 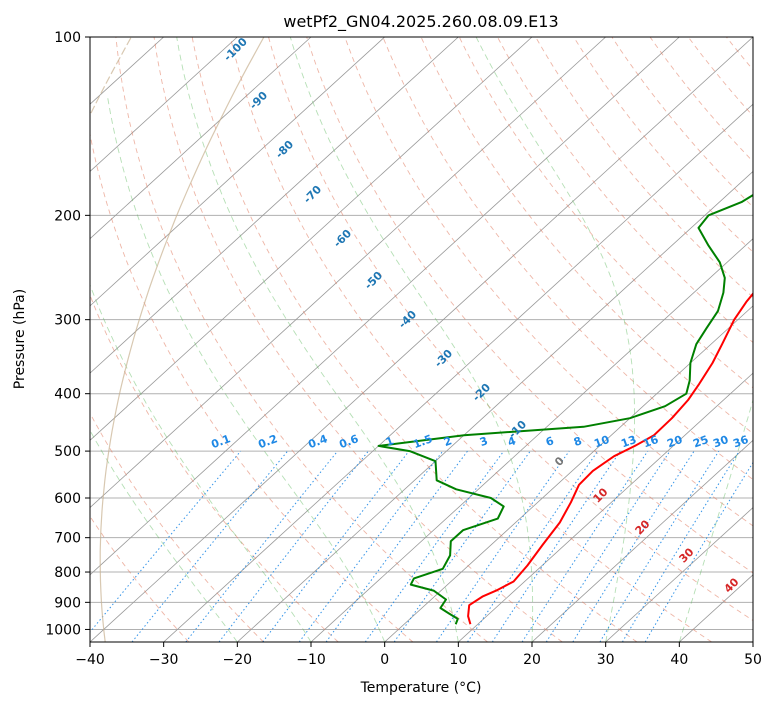 What do you see at coordinates (384, 660) in the screenshot?
I see `x-tick-label: 0` at bounding box center [384, 660].